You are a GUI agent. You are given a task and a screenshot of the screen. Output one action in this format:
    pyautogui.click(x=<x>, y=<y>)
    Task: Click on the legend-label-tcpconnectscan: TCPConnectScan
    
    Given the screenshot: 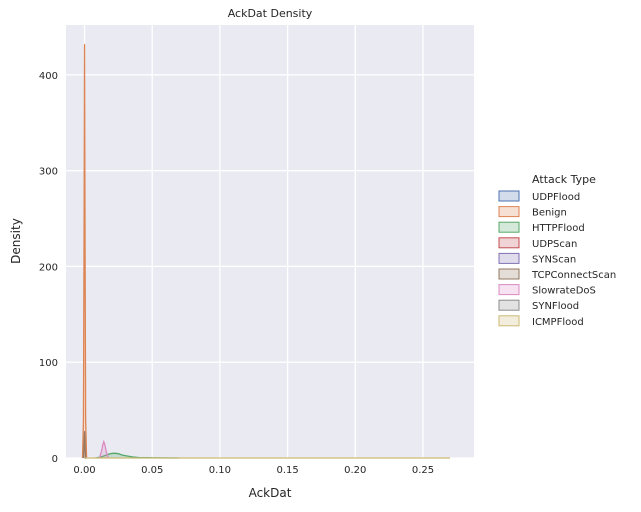 What is the action you would take?
    pyautogui.click(x=573, y=275)
    